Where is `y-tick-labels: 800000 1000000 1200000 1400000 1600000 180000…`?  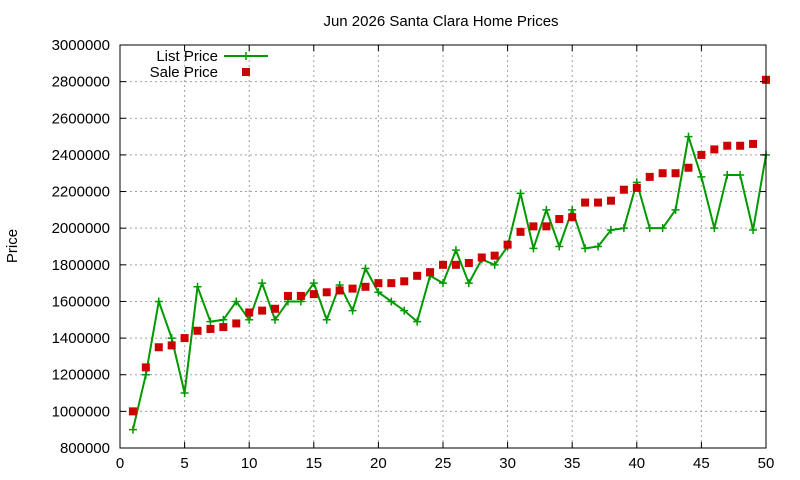 y-tick-labels: 800000 1000000 1200000 1400000 1600000 180000… is located at coordinates (81, 247).